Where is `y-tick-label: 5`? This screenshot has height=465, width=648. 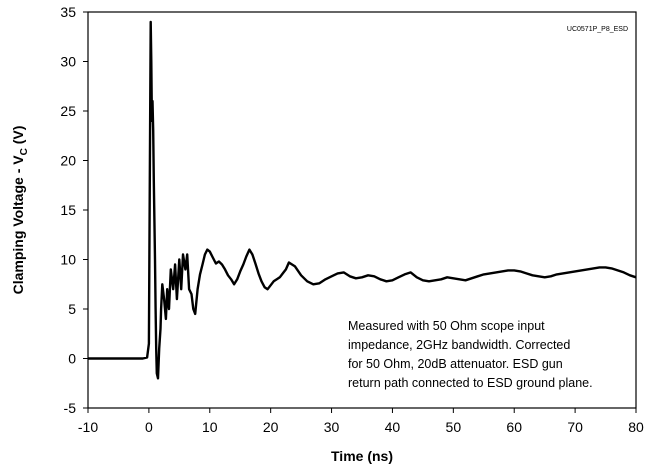 y-tick-label: 5 is located at coordinates (72, 309).